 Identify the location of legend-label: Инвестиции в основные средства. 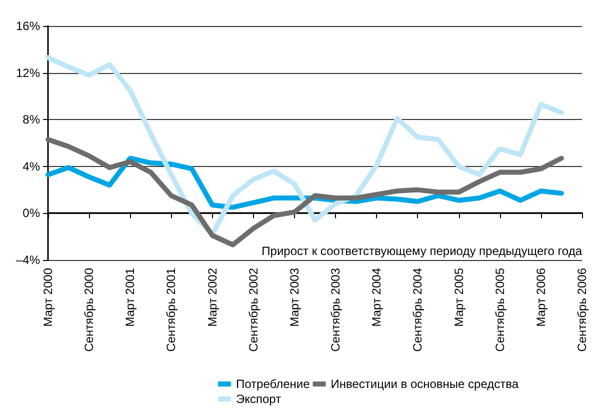
(424, 384).